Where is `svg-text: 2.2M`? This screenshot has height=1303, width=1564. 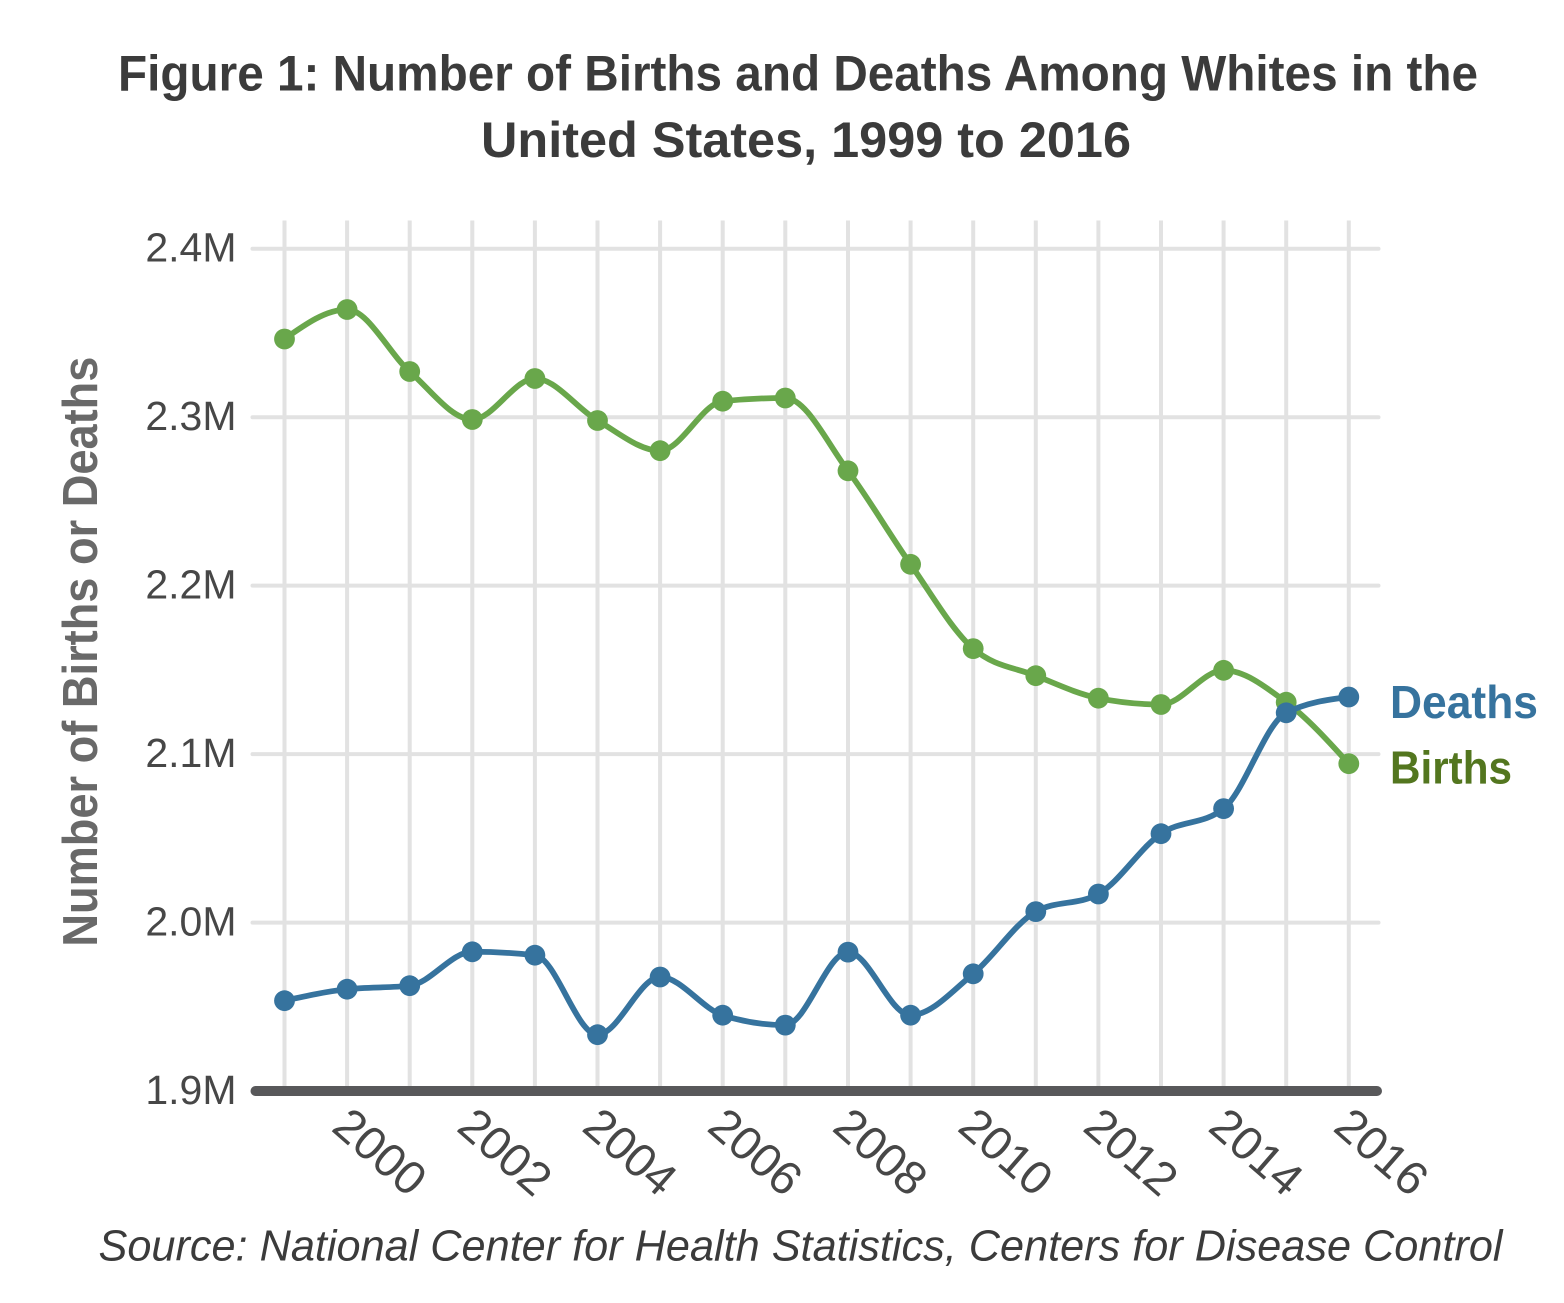
svg-text: 2.2M is located at coordinates (190, 585).